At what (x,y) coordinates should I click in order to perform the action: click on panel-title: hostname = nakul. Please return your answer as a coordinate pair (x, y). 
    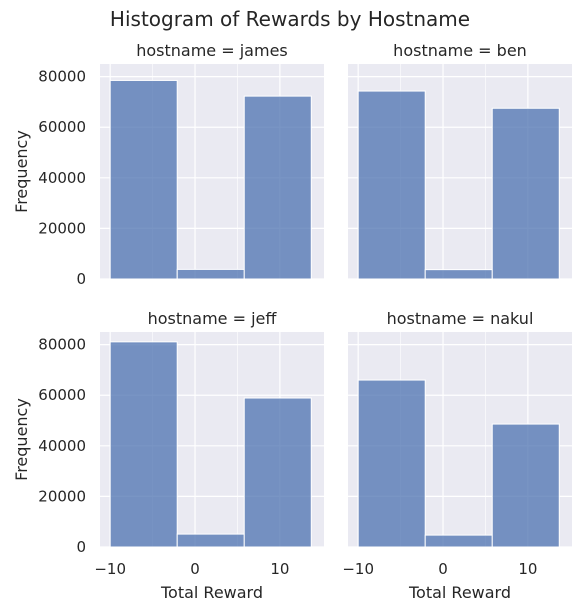
    Looking at the image, I should click on (460, 318).